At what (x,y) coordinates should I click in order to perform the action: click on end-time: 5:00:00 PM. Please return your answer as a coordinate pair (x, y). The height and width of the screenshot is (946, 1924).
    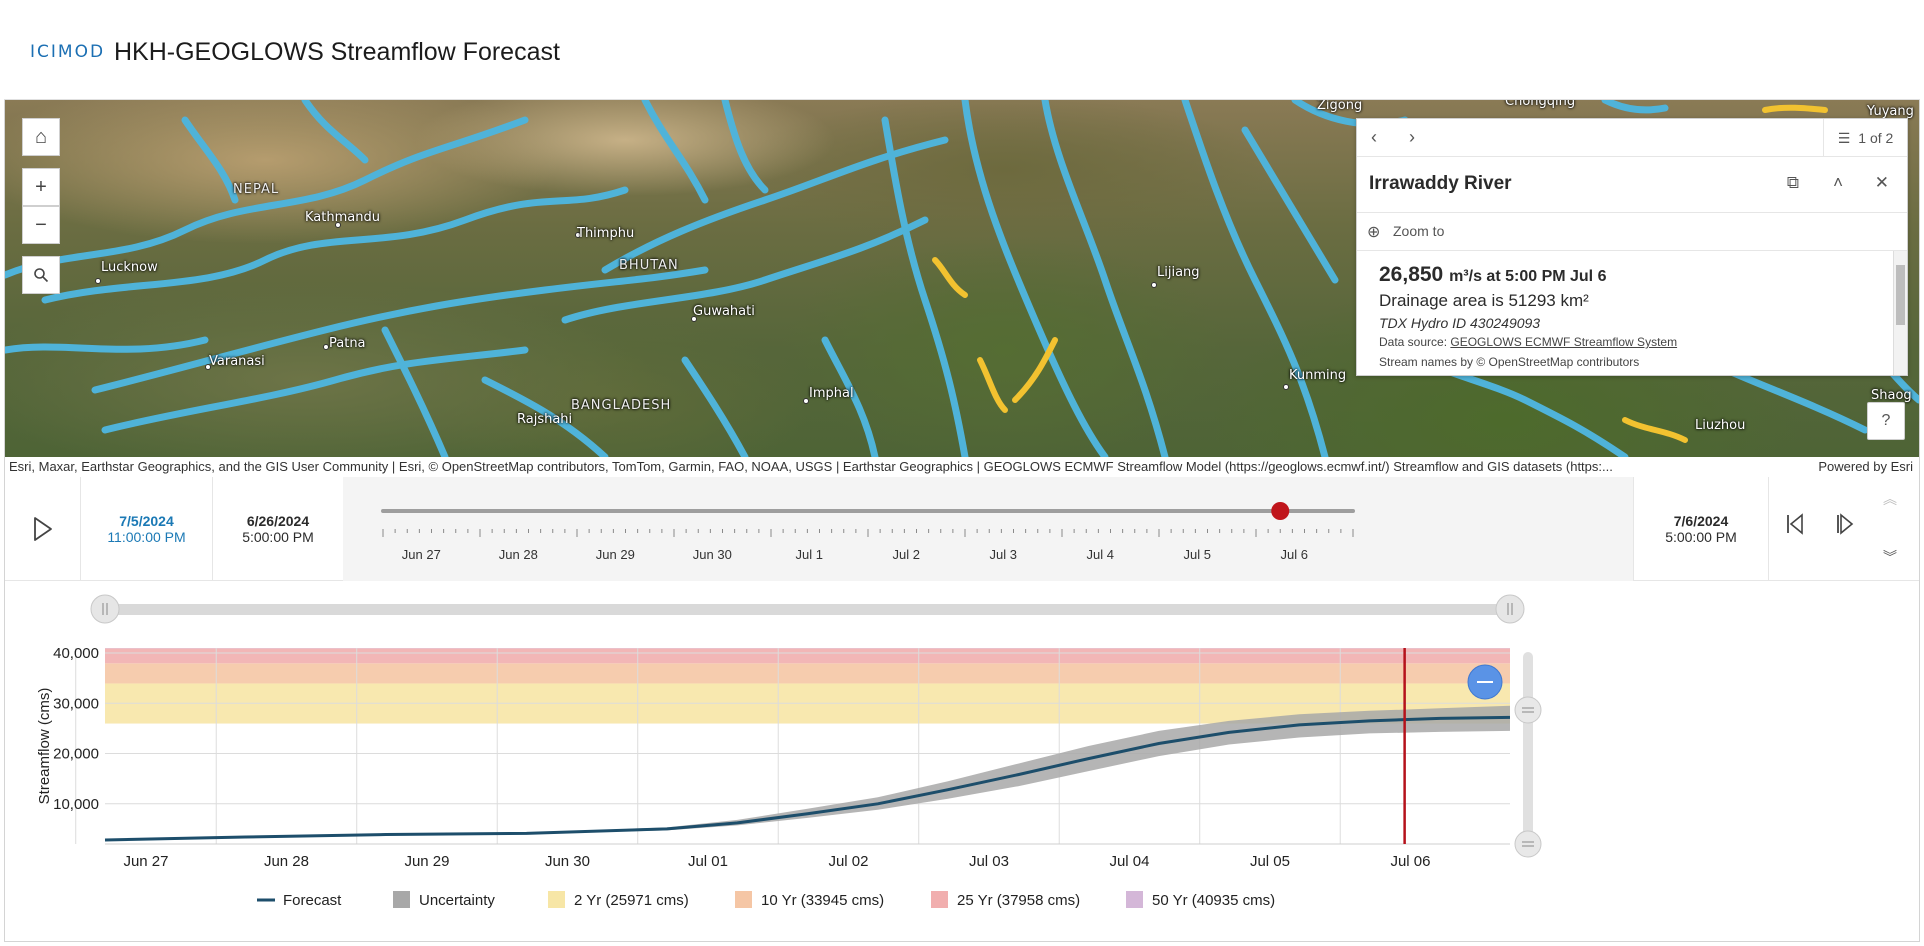
    Looking at the image, I should click on (1701, 537).